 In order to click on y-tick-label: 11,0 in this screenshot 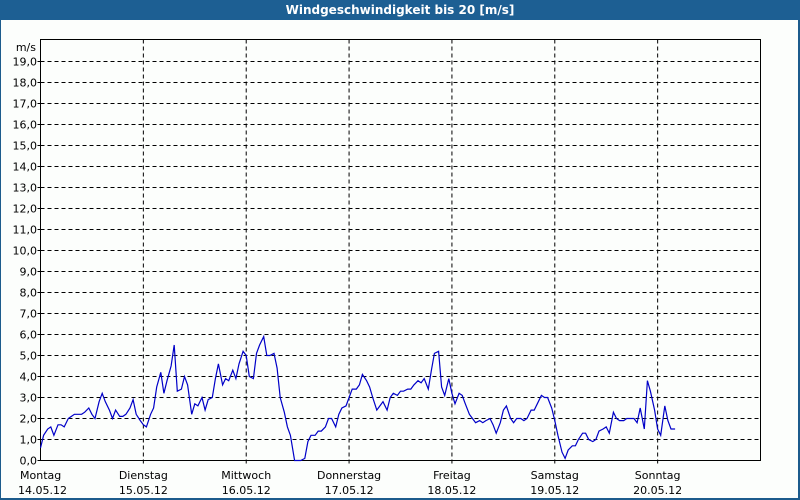, I will do `click(25, 230)`.